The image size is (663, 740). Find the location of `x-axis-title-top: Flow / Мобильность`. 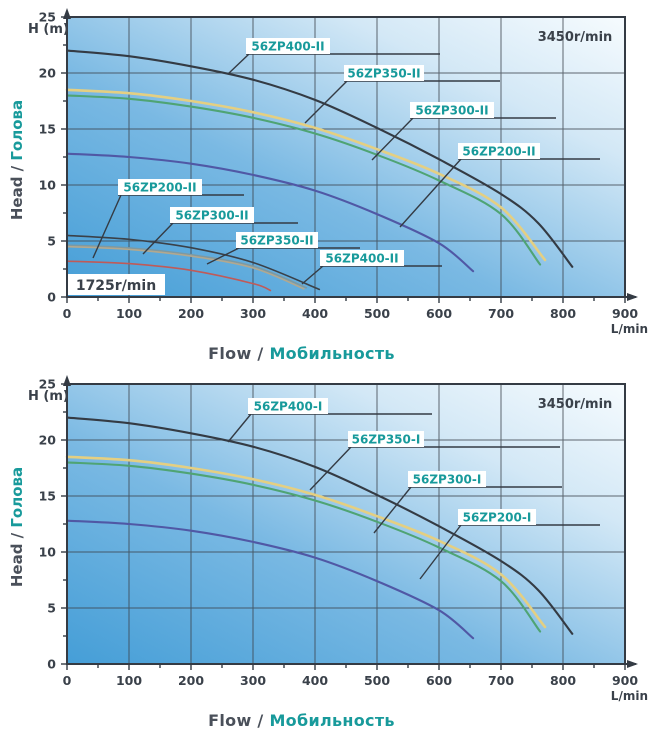

x-axis-title-top: Flow / Мобильность is located at coordinates (316, 353).